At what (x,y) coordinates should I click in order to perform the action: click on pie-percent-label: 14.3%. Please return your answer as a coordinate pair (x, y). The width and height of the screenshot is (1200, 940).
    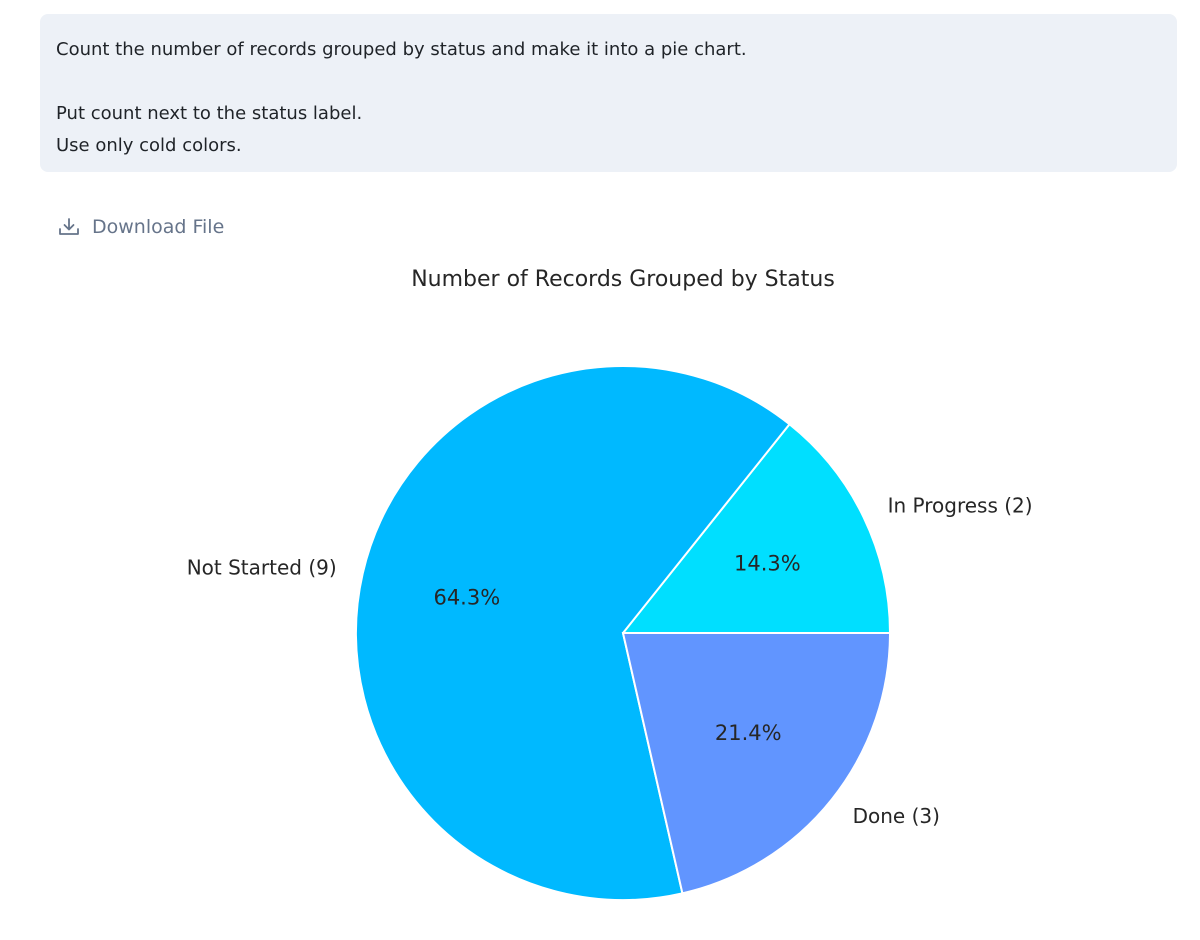
    Looking at the image, I should click on (767, 563).